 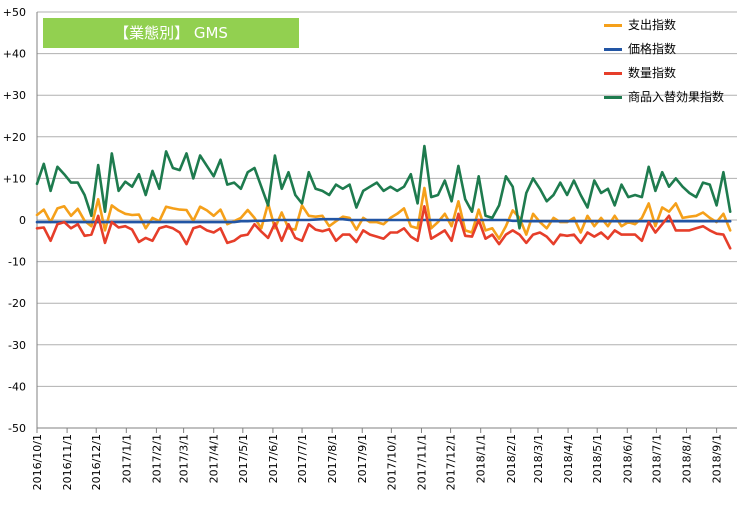 What do you see at coordinates (37, 462) in the screenshot?
I see `x-tick-label: 2016/10/1` at bounding box center [37, 462].